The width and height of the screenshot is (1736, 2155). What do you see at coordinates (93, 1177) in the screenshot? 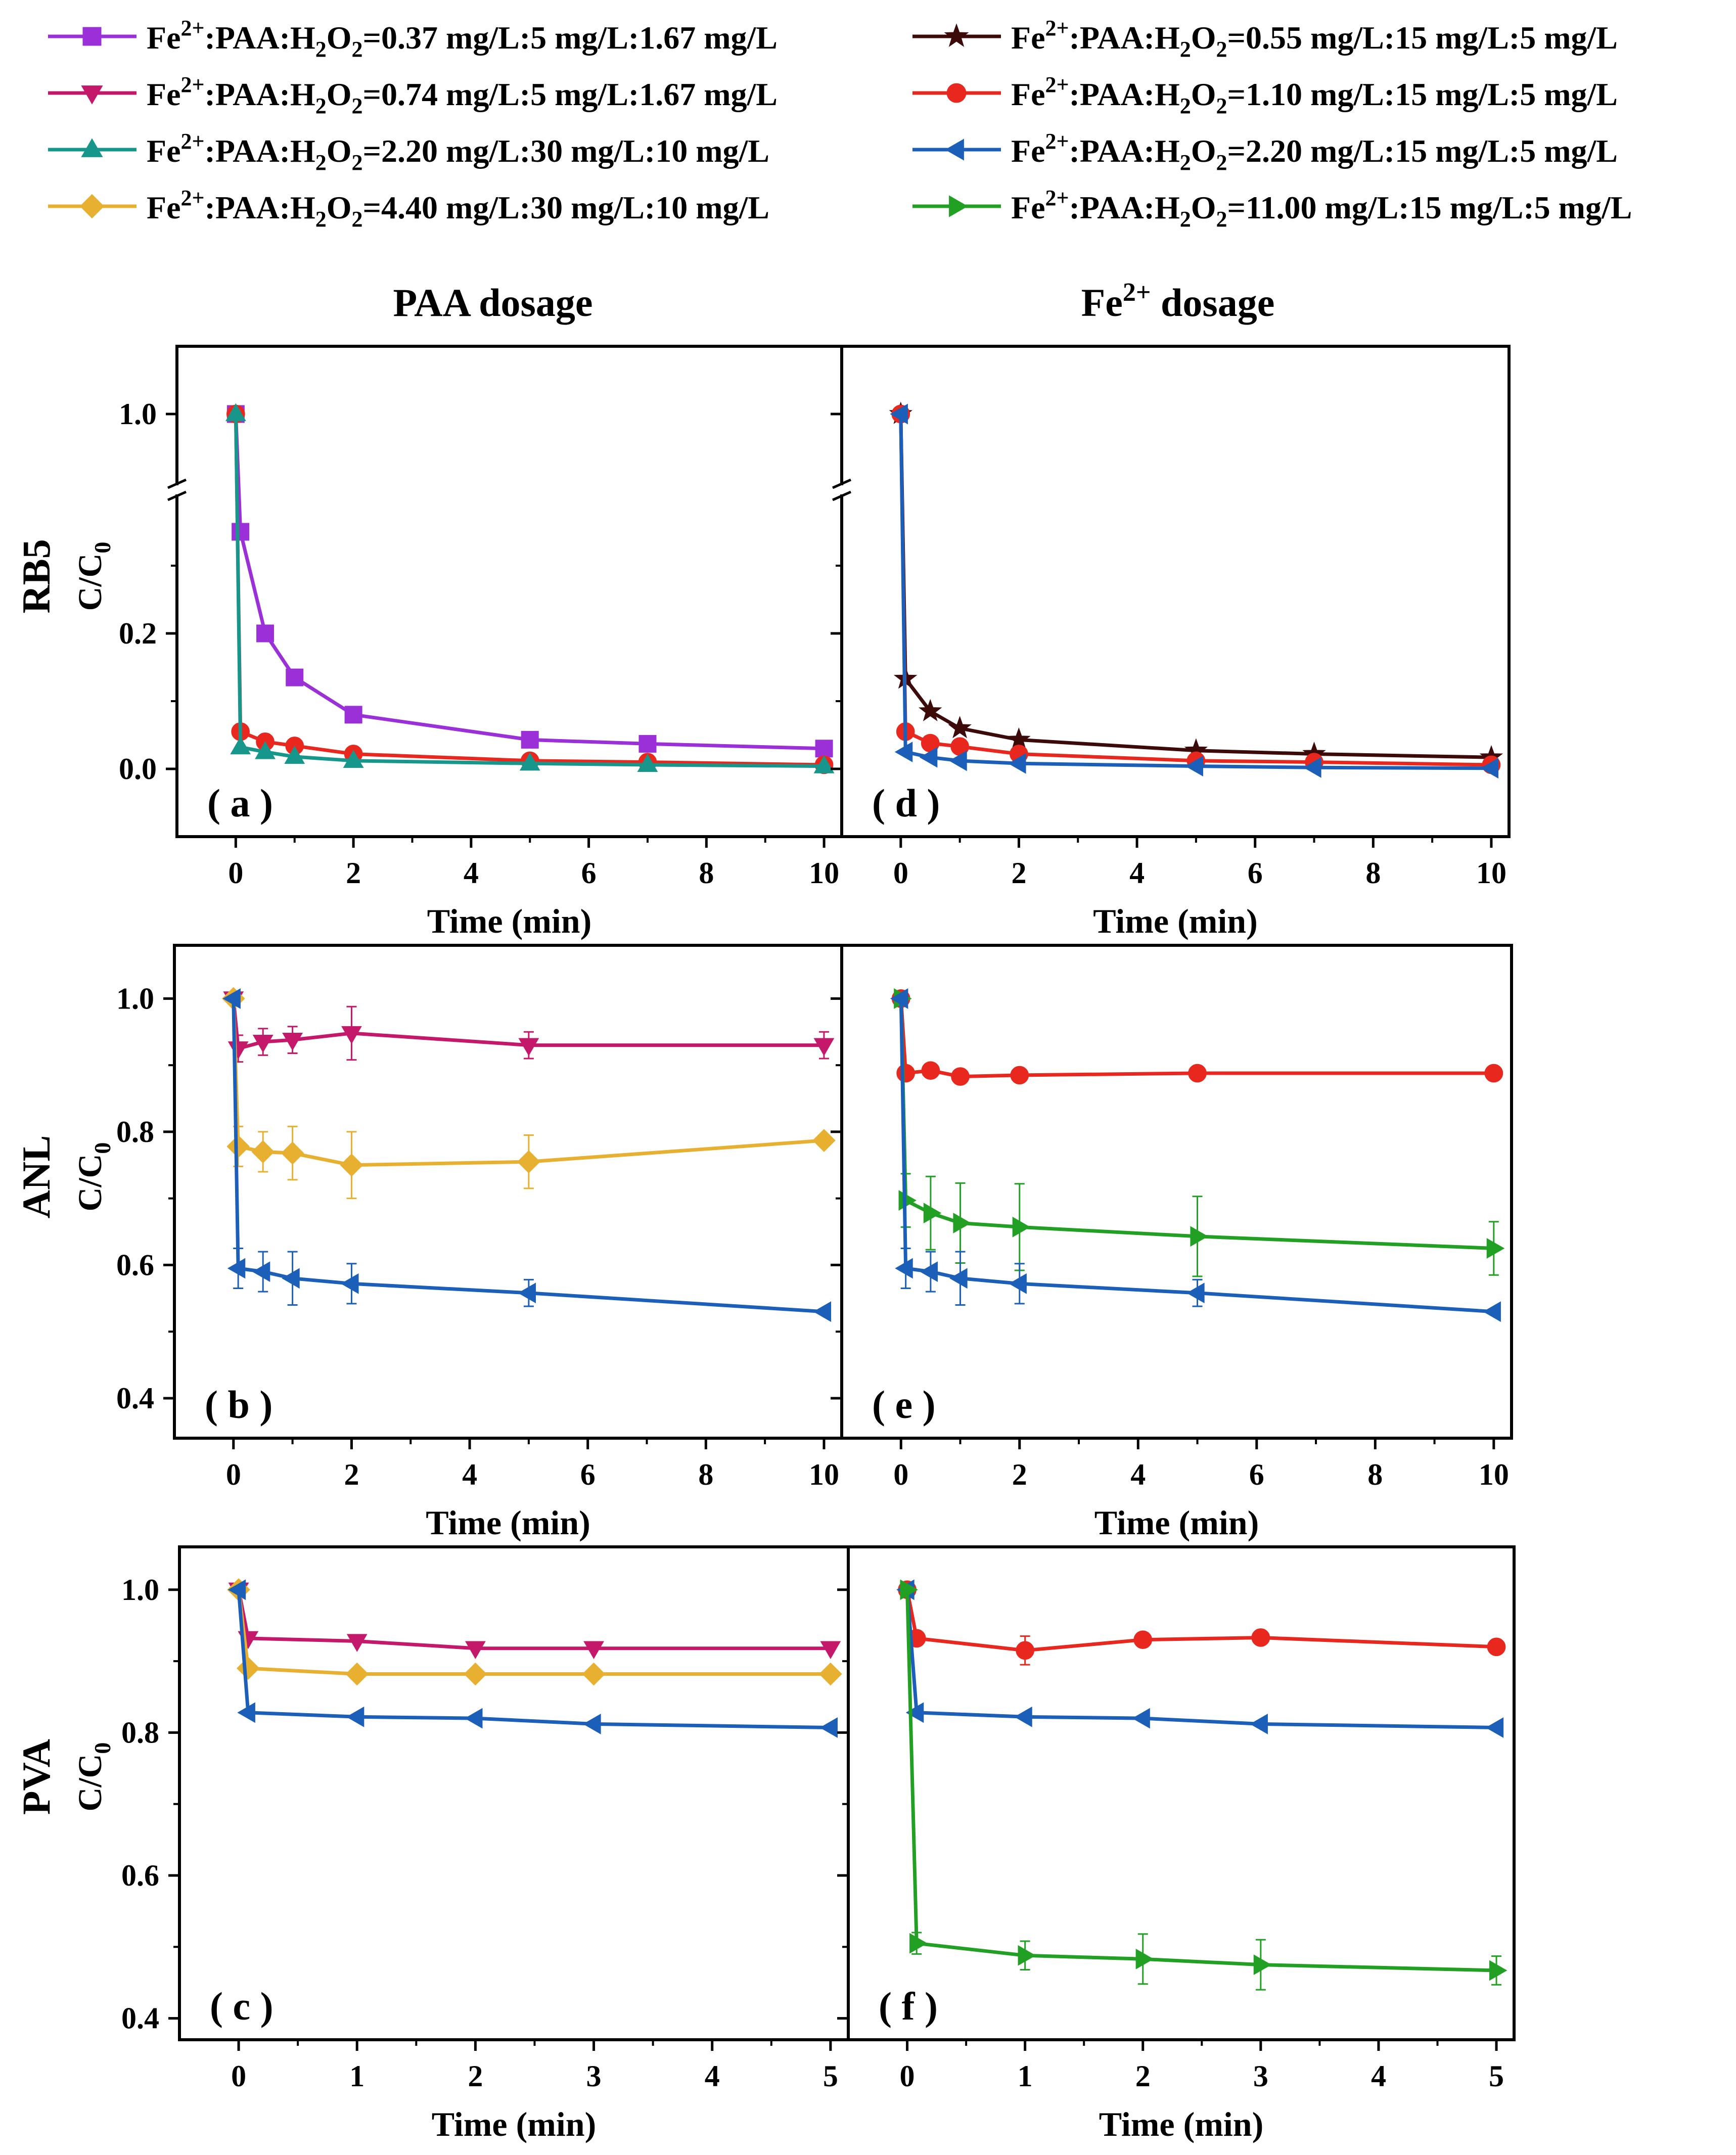
I see `y-axis-label-anl: C/C0` at bounding box center [93, 1177].